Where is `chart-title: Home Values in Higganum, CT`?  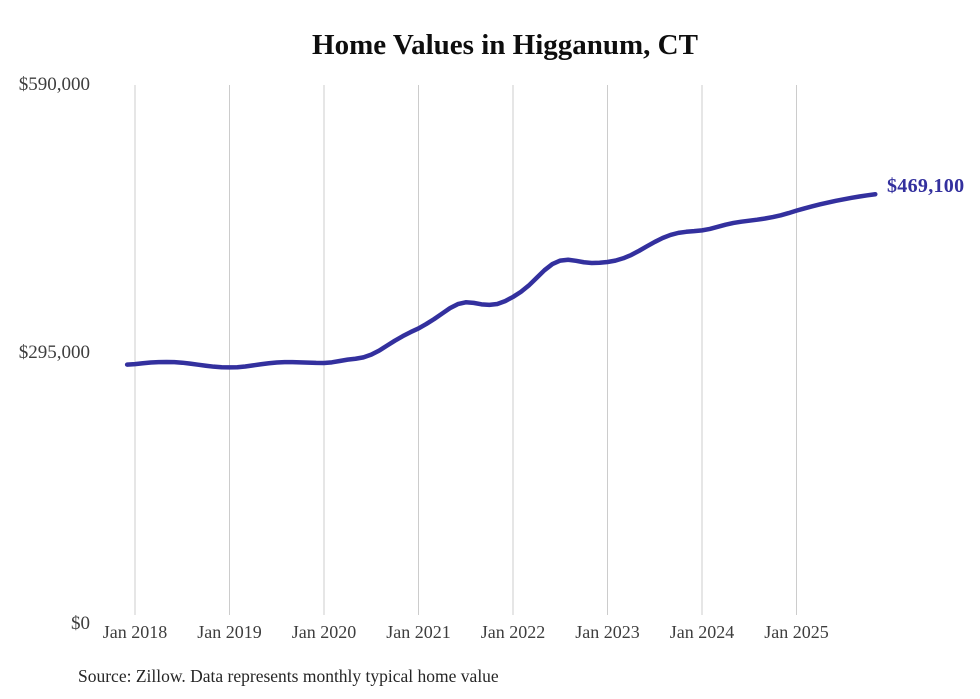
chart-title: Home Values in Higganum, CT is located at coordinates (505, 45).